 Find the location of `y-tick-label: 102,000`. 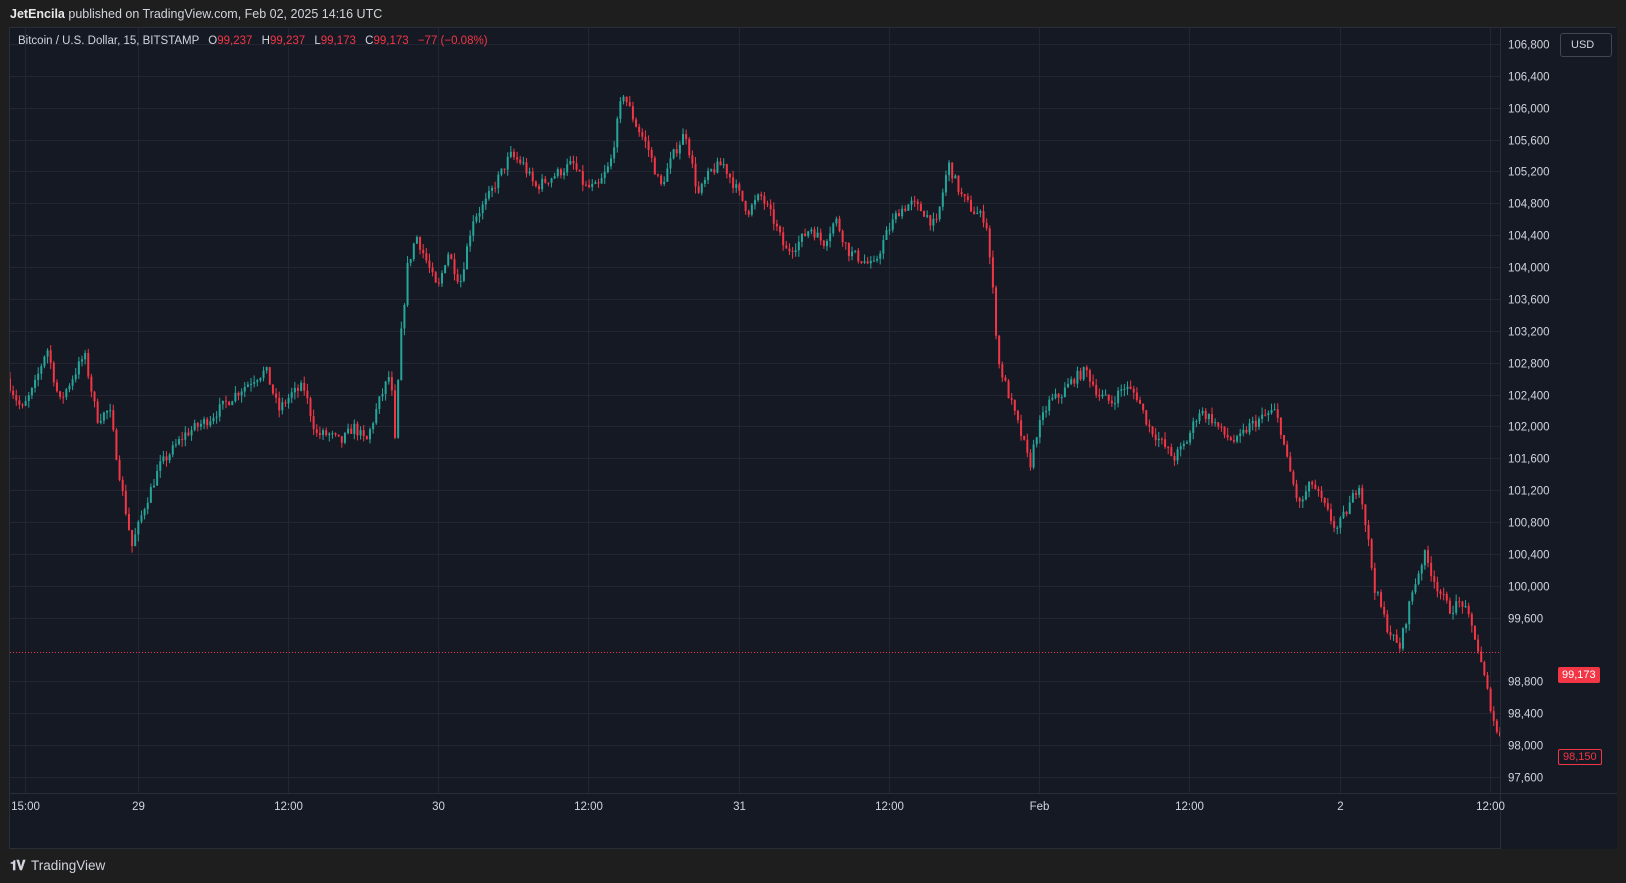

y-tick-label: 102,000 is located at coordinates (1529, 428).